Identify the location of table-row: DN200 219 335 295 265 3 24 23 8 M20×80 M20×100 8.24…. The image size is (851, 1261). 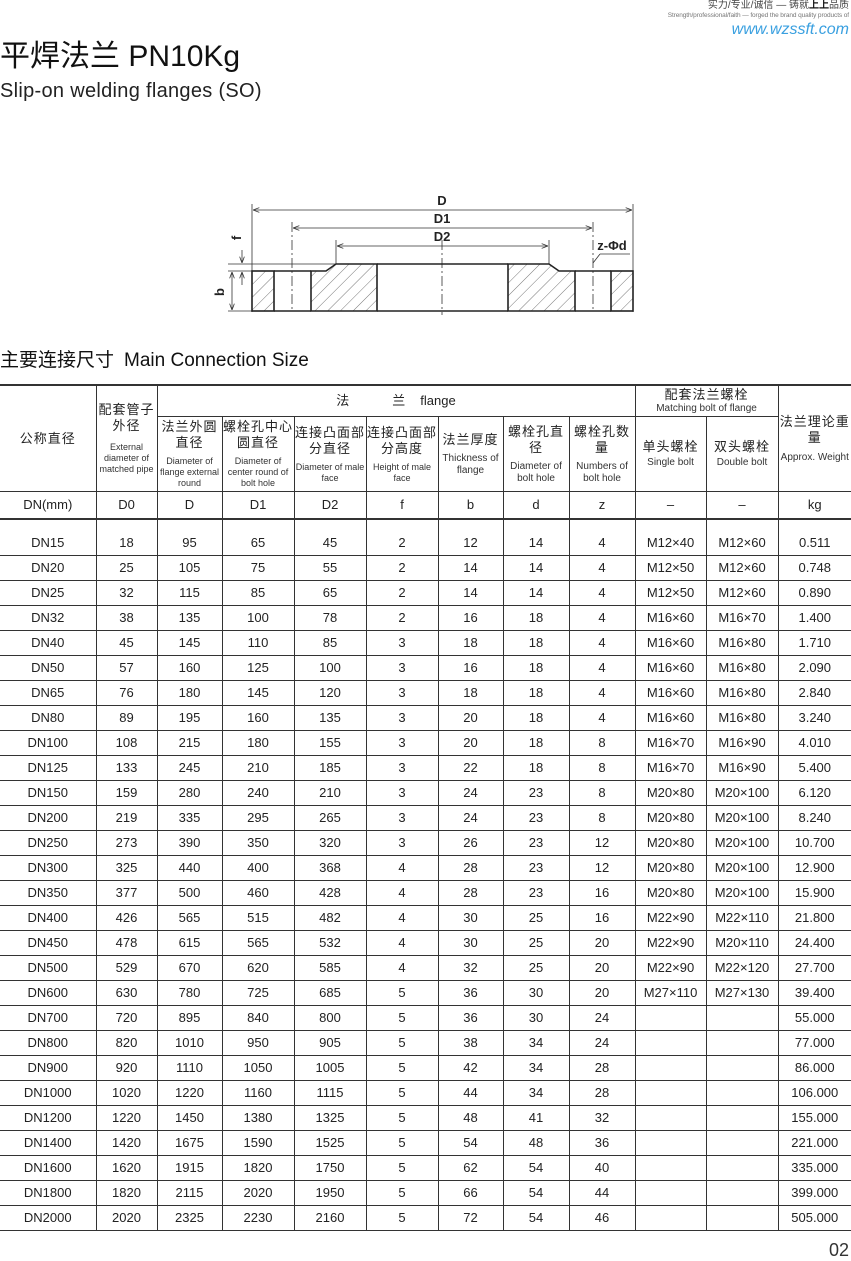
(425, 817).